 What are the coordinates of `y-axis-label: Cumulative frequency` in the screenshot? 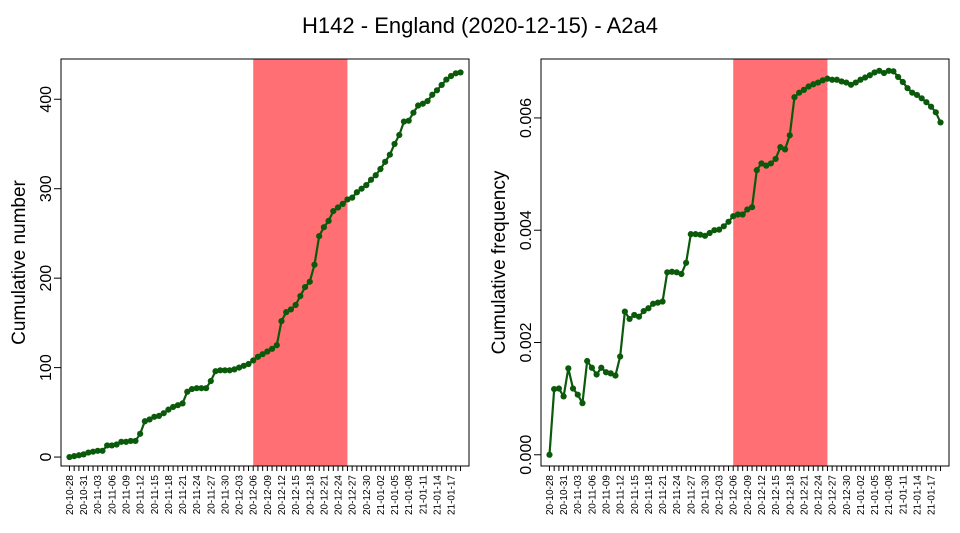 It's located at (499, 262).